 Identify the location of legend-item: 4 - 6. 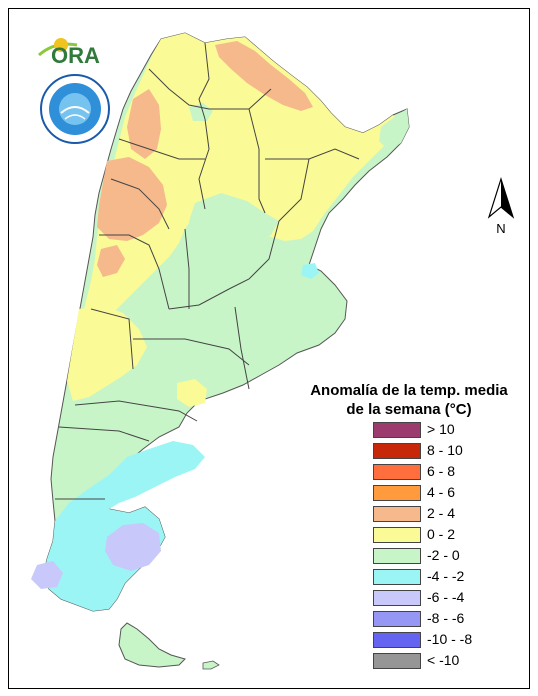
(433, 493).